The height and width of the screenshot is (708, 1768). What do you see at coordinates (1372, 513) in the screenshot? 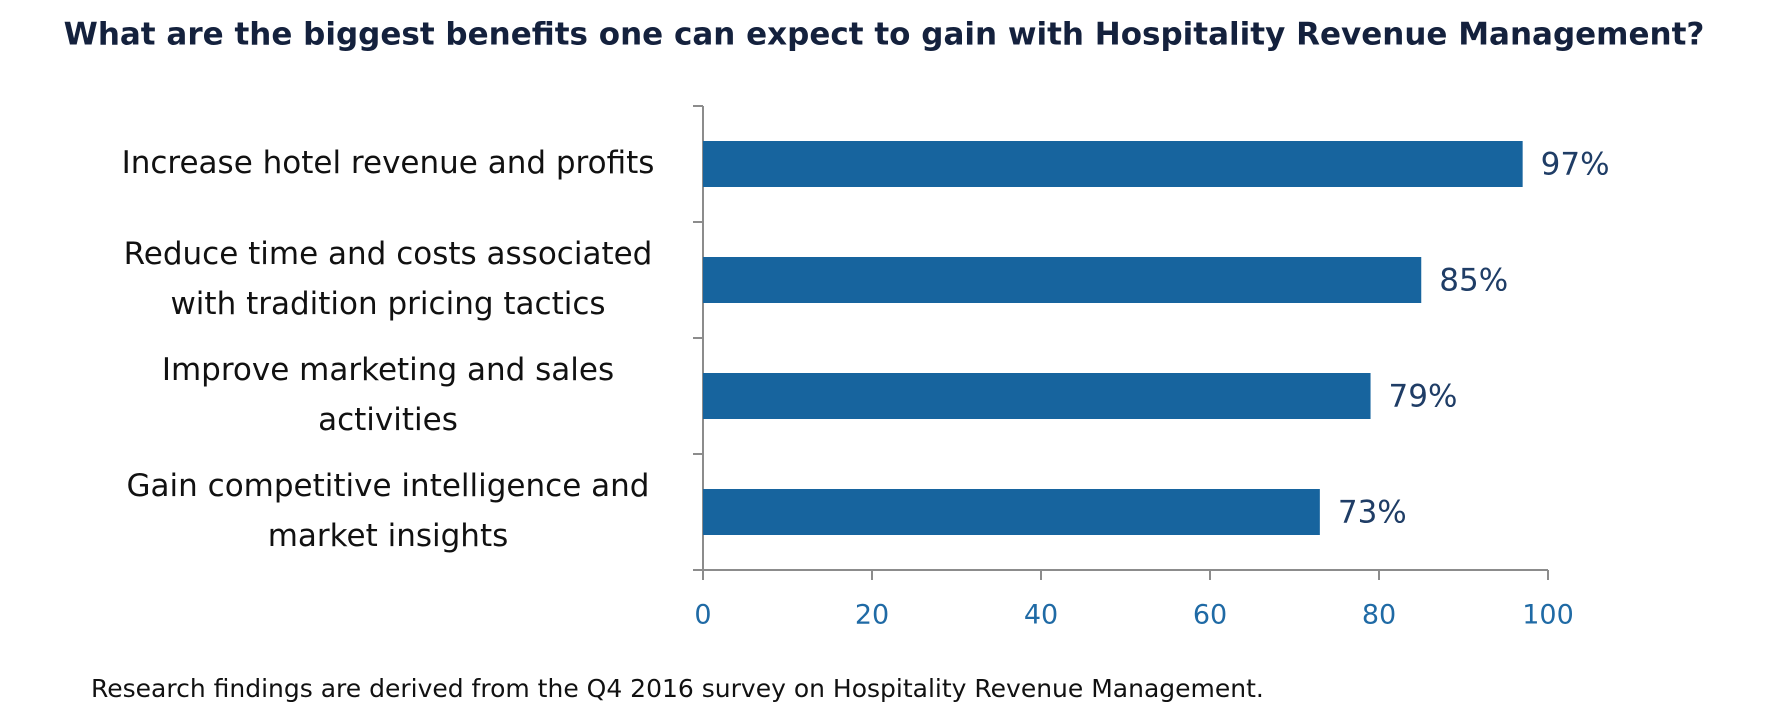
I see `value-label: 73%` at bounding box center [1372, 513].